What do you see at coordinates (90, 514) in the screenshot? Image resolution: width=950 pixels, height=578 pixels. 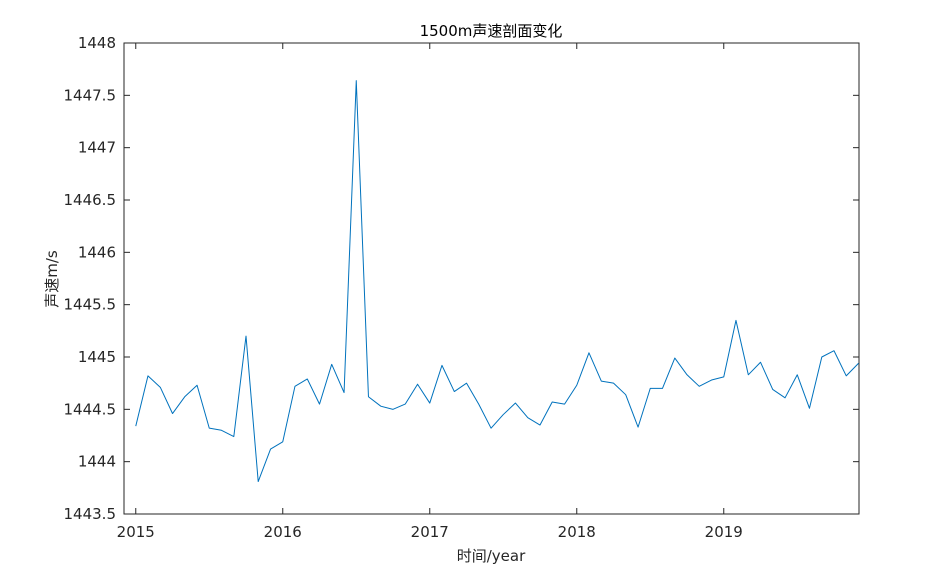 I see `y-tick-label: 1443.5` at bounding box center [90, 514].